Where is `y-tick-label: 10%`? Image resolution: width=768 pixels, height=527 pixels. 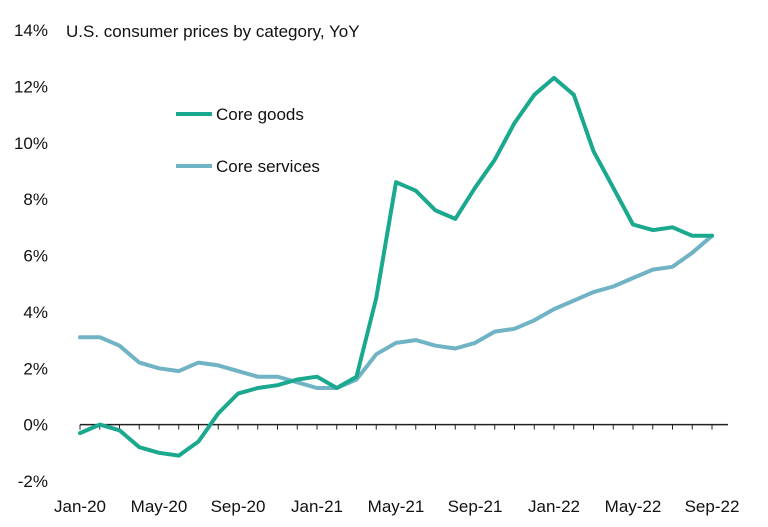
y-tick-label: 10% is located at coordinates (31, 143).